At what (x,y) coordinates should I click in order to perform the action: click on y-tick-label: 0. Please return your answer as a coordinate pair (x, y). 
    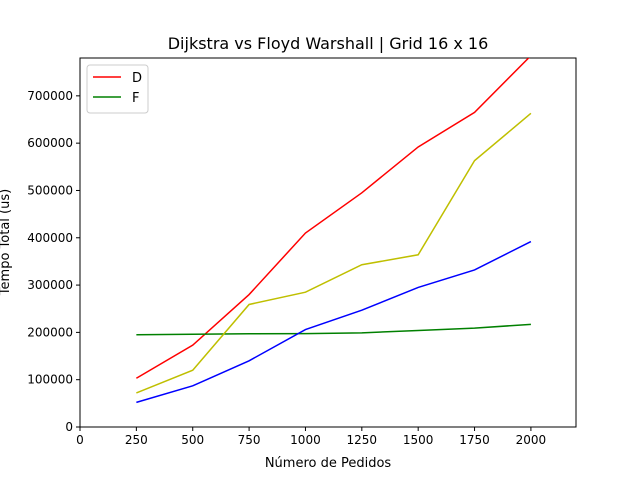
    Looking at the image, I should click on (69, 427).